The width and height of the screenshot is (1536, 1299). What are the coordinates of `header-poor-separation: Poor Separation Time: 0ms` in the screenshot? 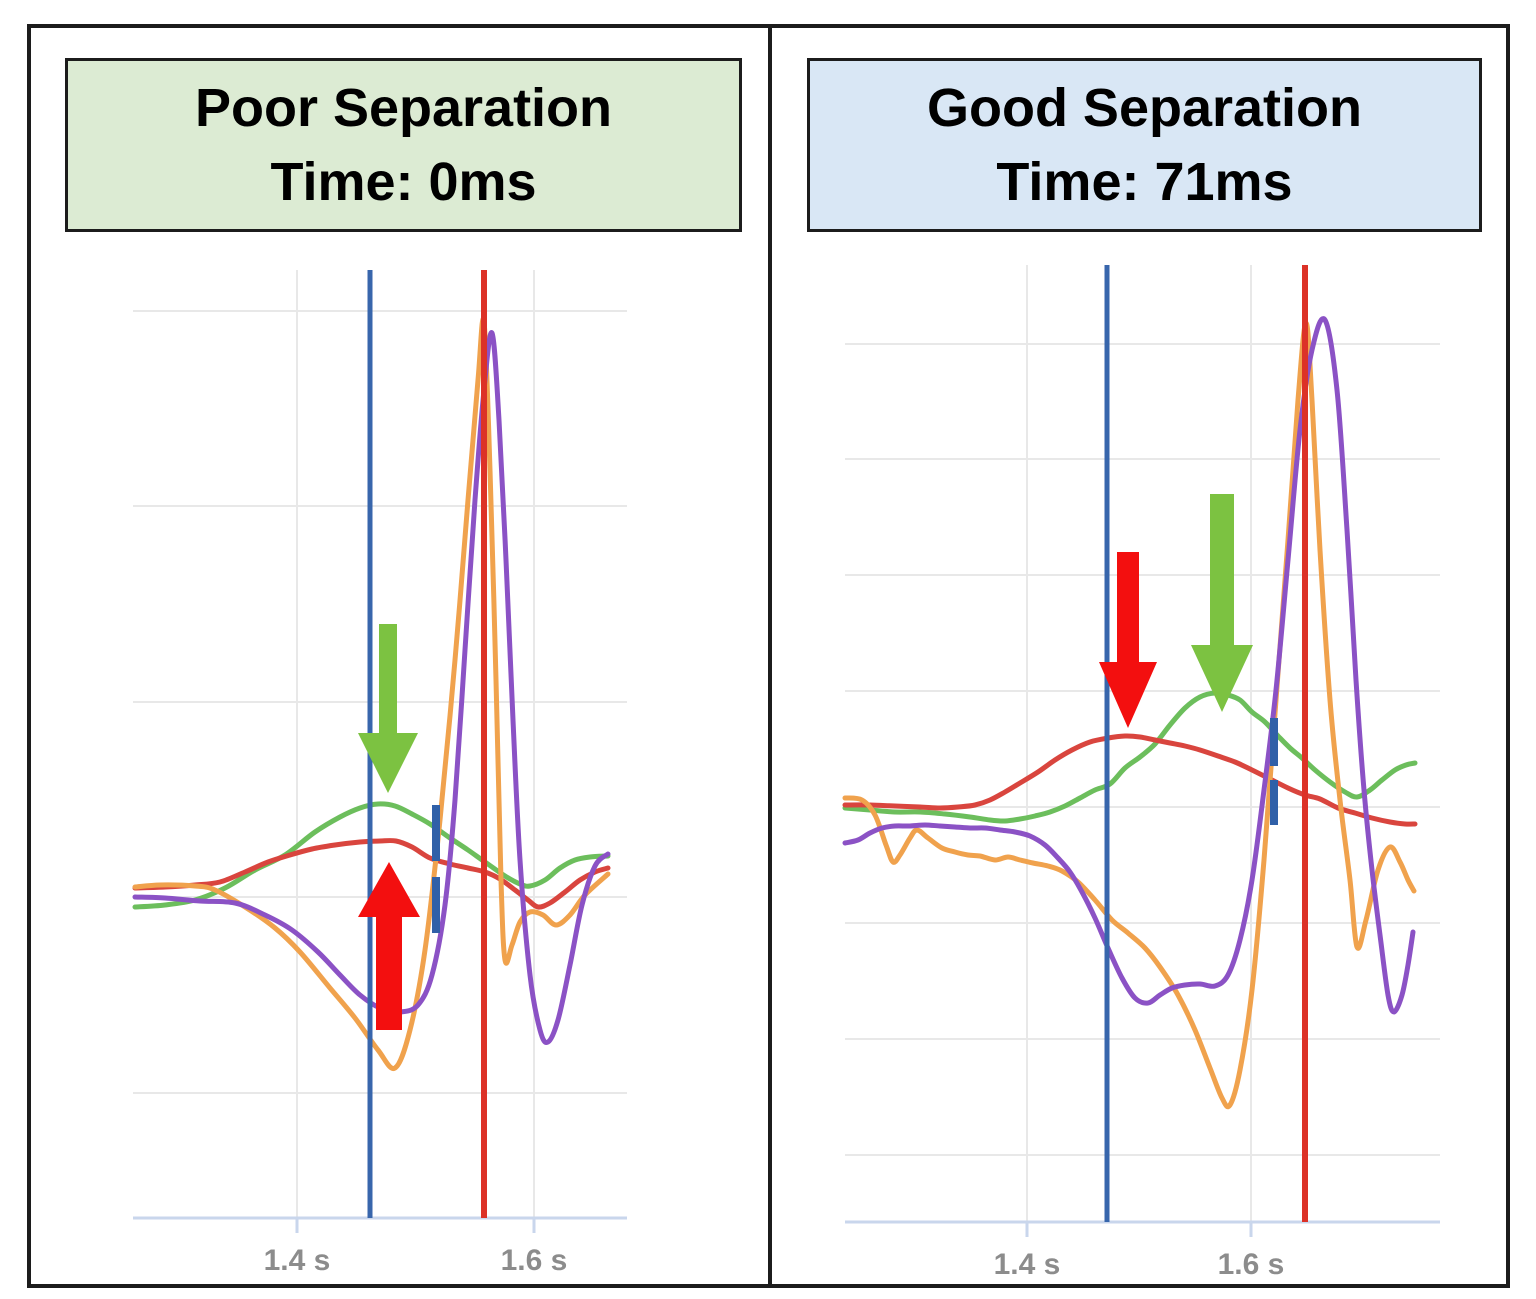 It's located at (403, 145).